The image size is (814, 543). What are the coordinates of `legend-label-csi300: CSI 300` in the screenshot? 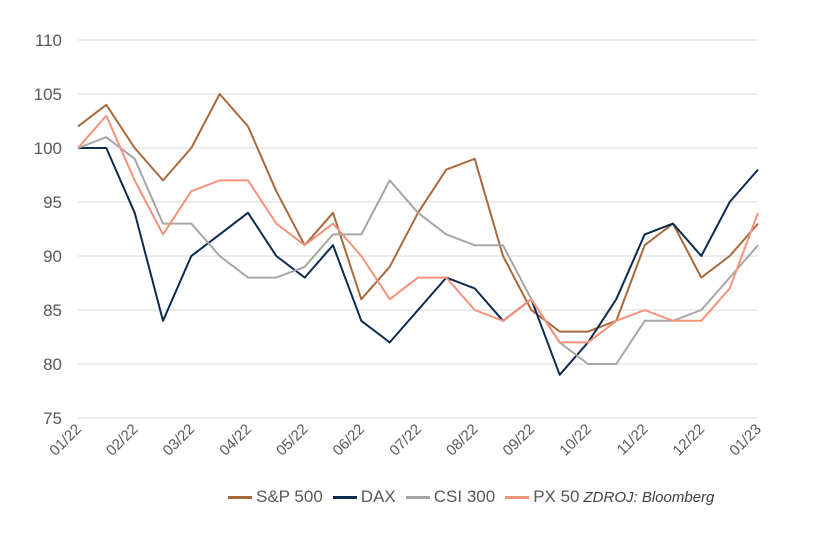 It's located at (464, 496).